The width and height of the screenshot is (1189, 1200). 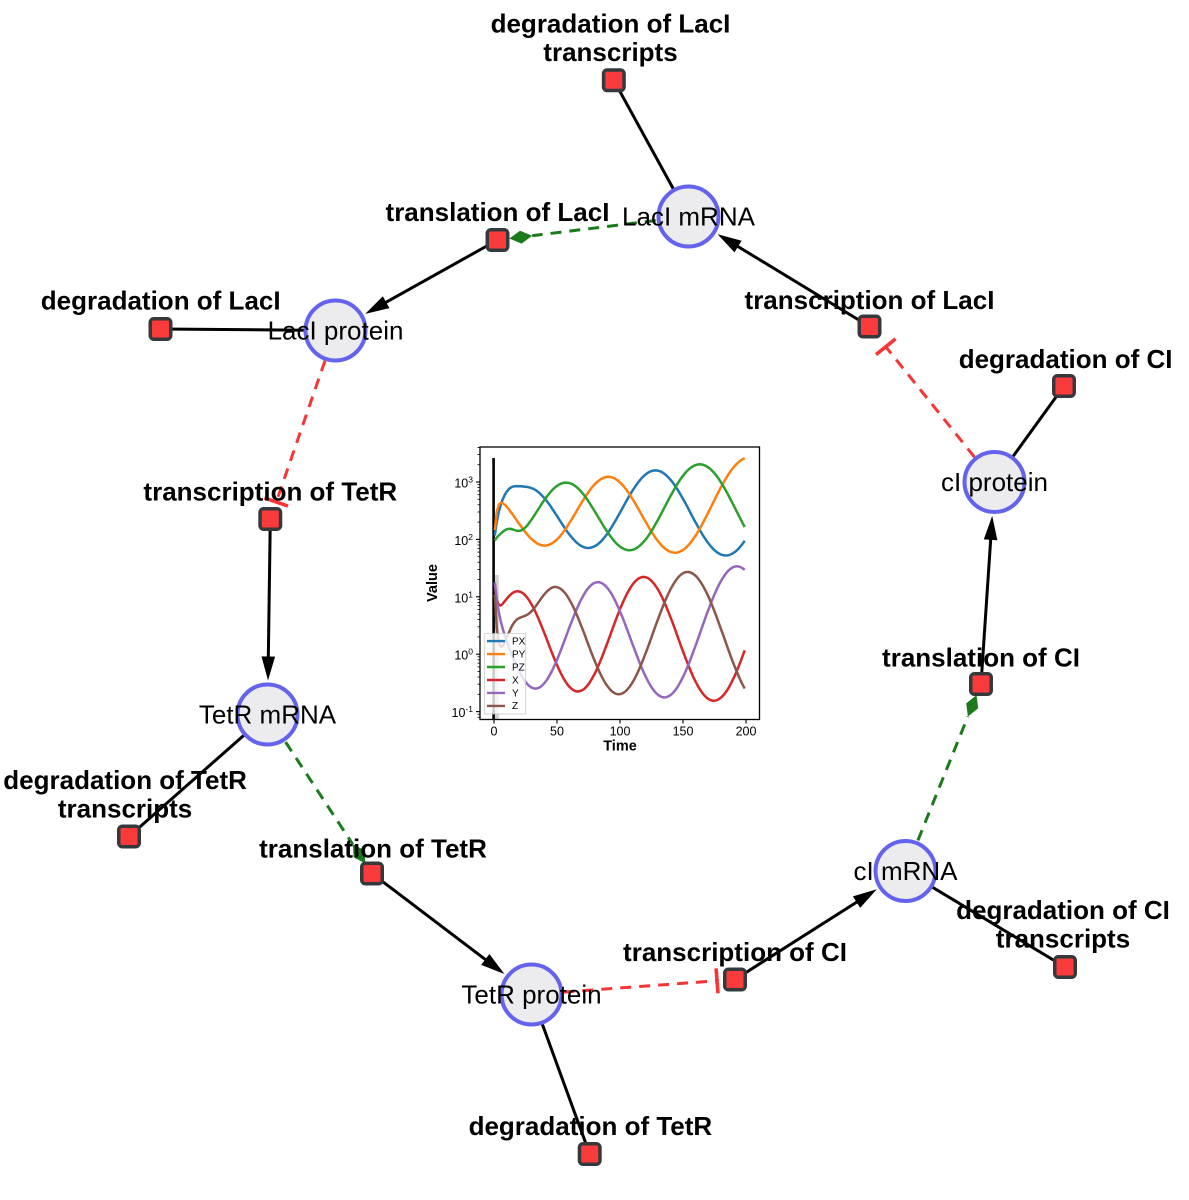 I want to click on svg-text: cI protein, so click(x=994, y=482).